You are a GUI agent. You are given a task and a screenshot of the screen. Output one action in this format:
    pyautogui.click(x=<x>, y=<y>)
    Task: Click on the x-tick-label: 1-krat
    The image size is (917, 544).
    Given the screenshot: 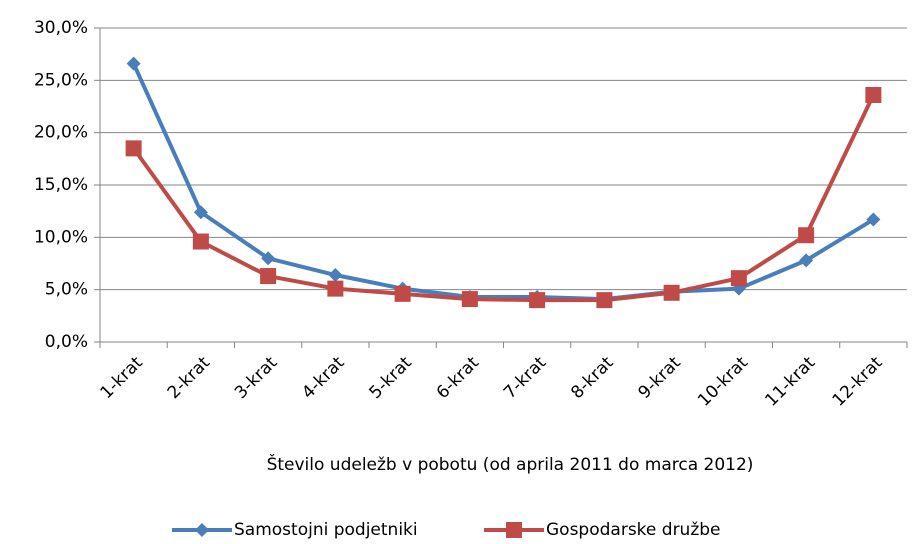 What is the action you would take?
    pyautogui.click(x=122, y=378)
    